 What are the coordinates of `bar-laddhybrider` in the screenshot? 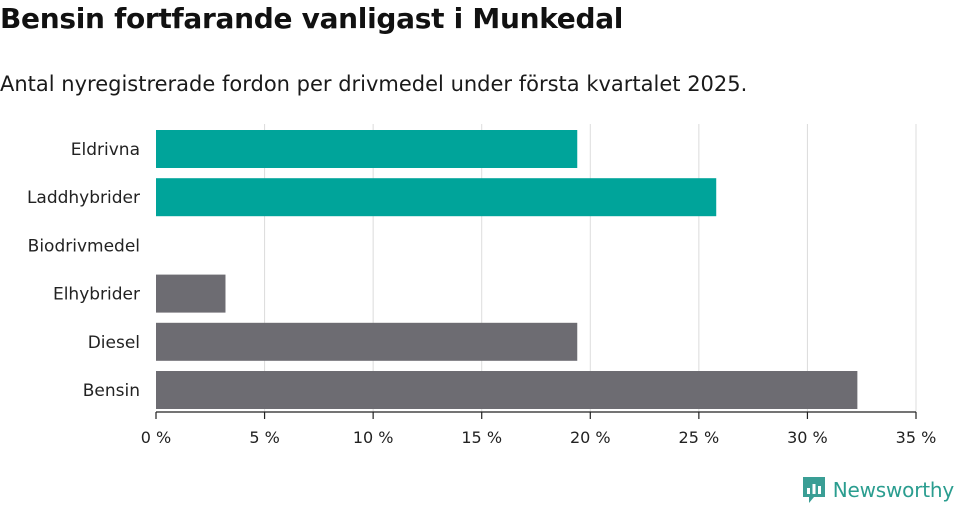 It's located at (436, 197).